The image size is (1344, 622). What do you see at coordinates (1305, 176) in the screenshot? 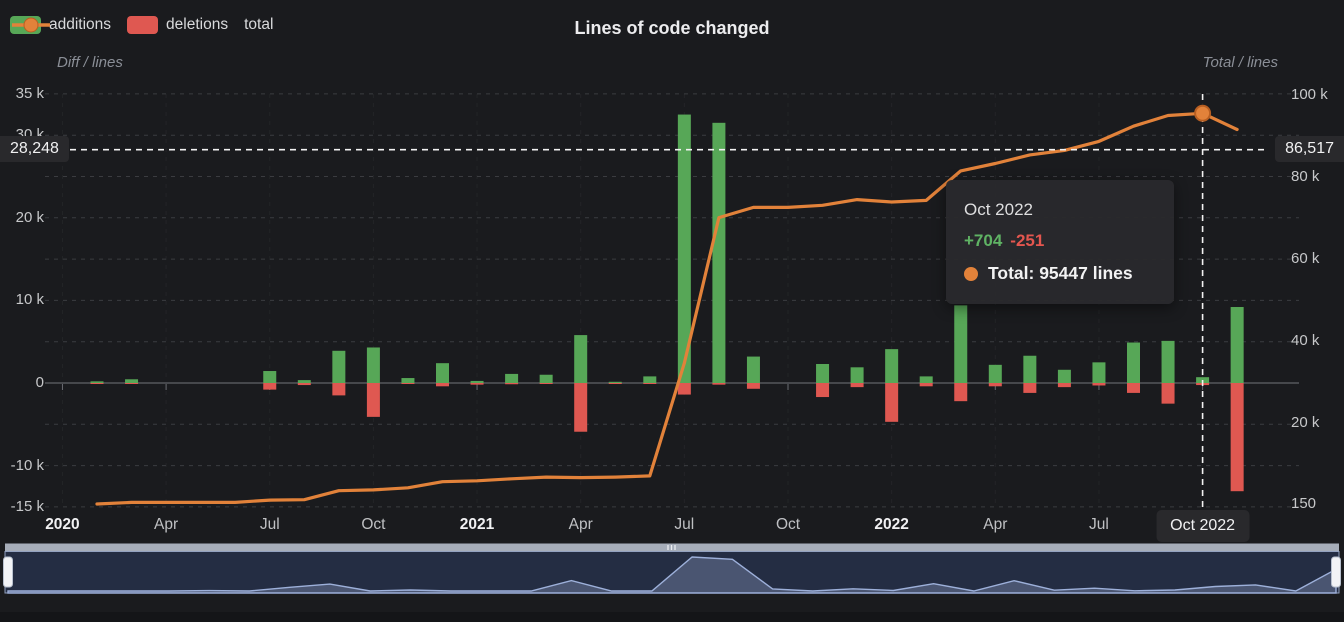
I see `right-axis-tick-label: 80 k` at bounding box center [1305, 176].